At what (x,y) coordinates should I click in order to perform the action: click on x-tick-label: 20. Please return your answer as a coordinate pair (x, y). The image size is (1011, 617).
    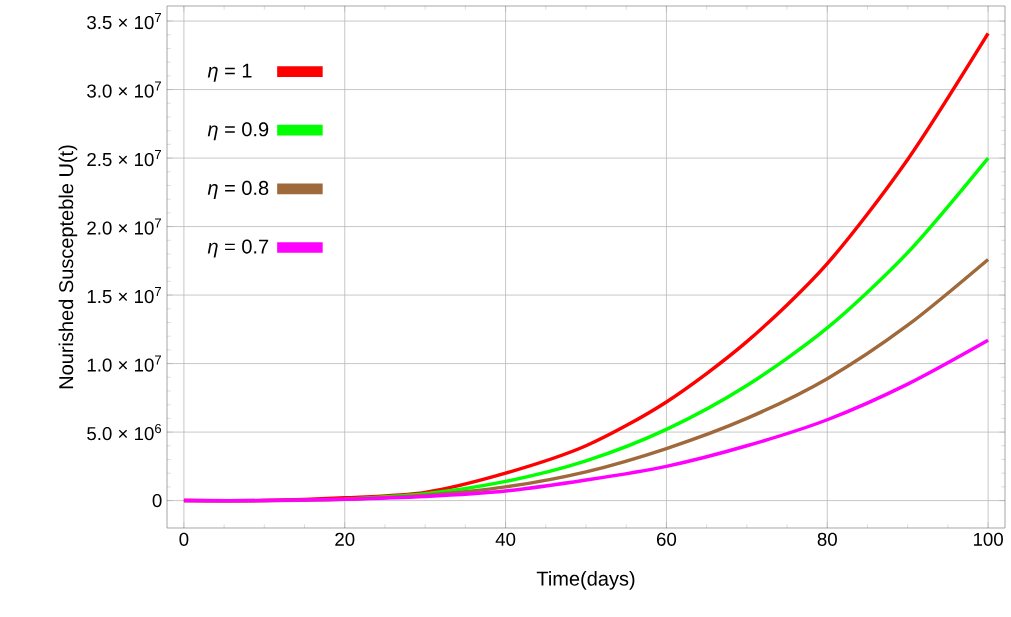
    Looking at the image, I should click on (345, 539).